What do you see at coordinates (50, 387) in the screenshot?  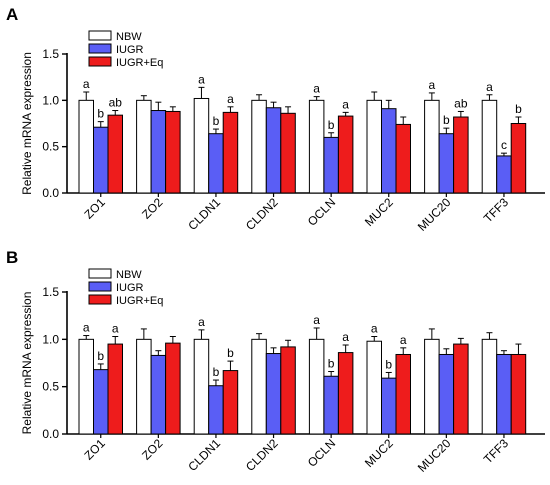 I see `y-tick-label: 0.5` at bounding box center [50, 387].